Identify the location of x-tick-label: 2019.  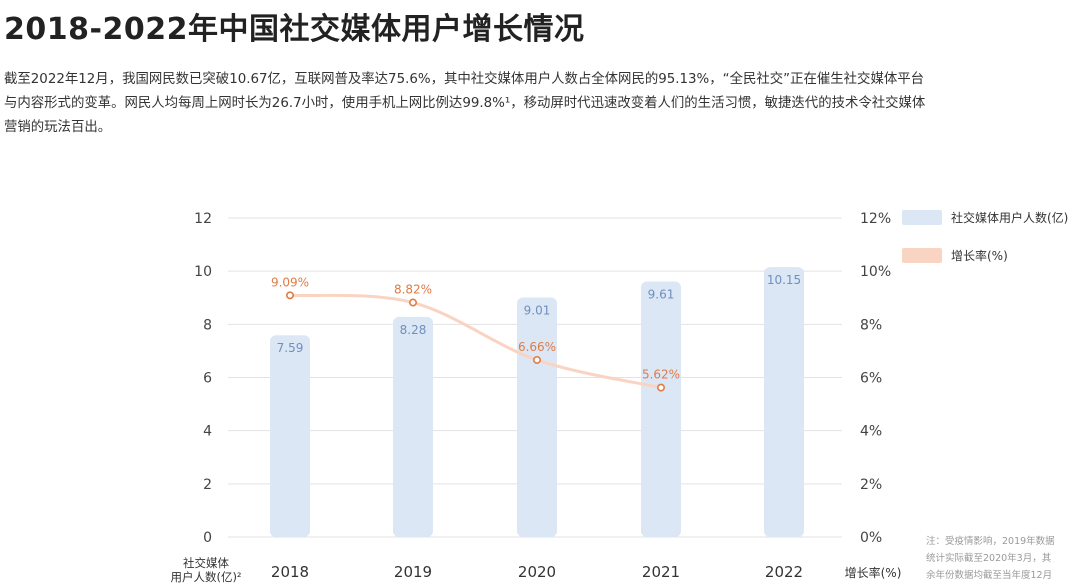
(413, 572).